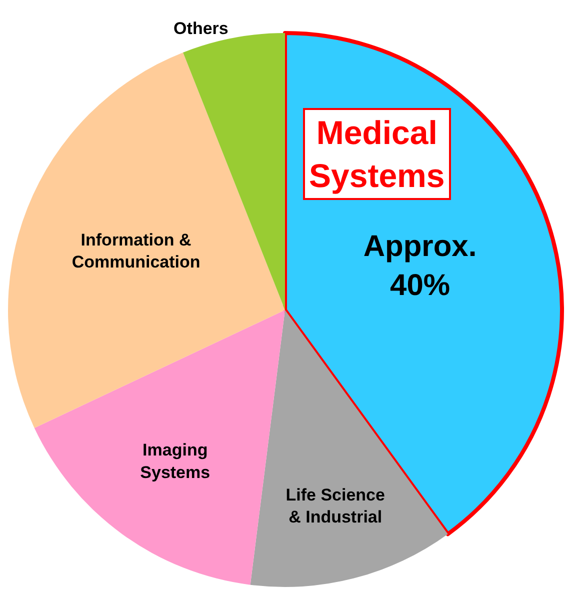 The height and width of the screenshot is (594, 570). I want to click on slice-label: Information & Communication, so click(136, 251).